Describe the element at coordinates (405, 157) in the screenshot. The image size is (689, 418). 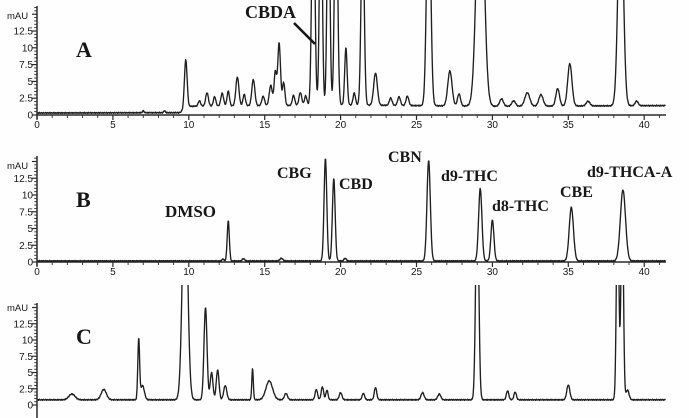
I see `annotation-label-cbn: CBN` at that location.